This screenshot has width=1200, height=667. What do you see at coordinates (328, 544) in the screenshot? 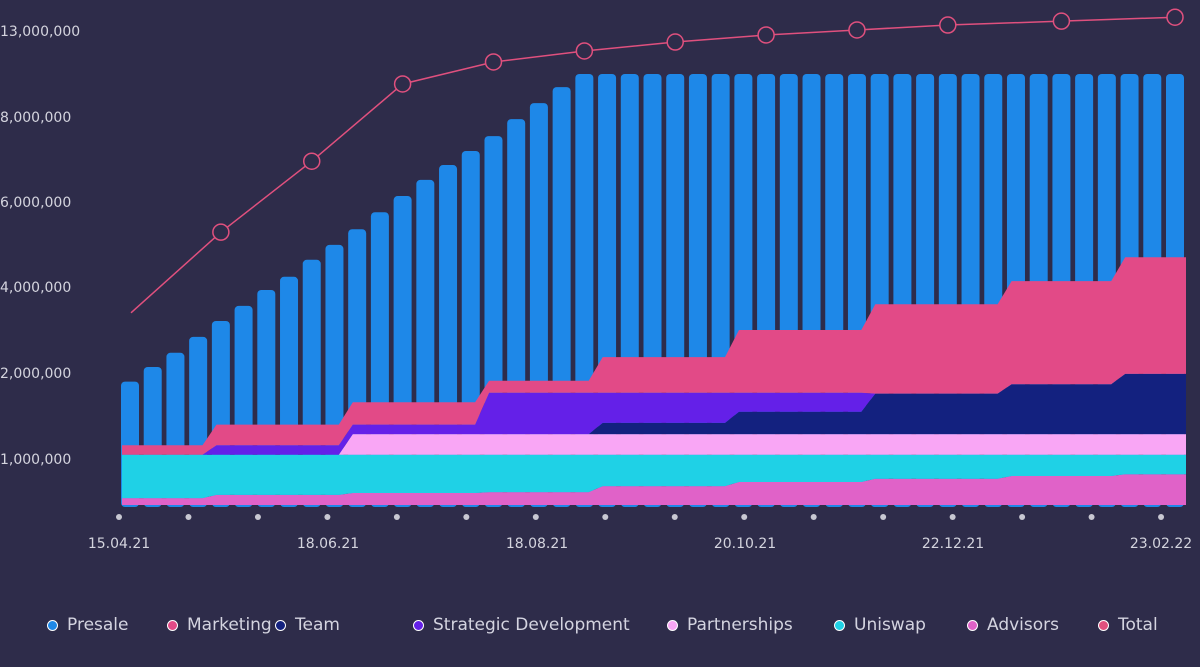
I see `x-tick-label: 18.06.21` at bounding box center [328, 544].